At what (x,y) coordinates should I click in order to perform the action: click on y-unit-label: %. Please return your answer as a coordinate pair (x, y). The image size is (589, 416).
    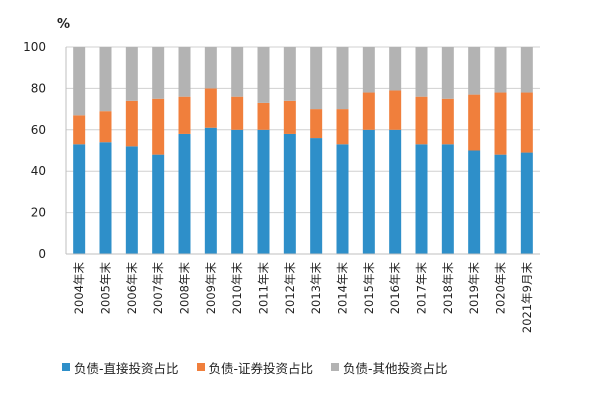
    Looking at the image, I should click on (63, 24).